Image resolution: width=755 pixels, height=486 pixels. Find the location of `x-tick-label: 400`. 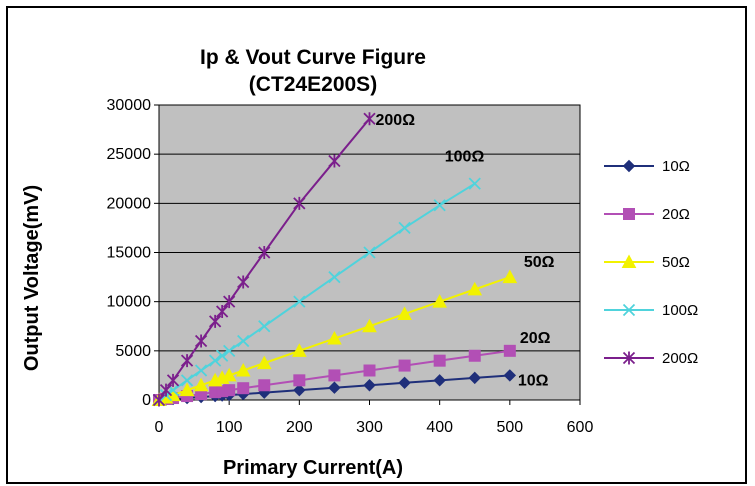

x-tick-label: 400 is located at coordinates (439, 427).